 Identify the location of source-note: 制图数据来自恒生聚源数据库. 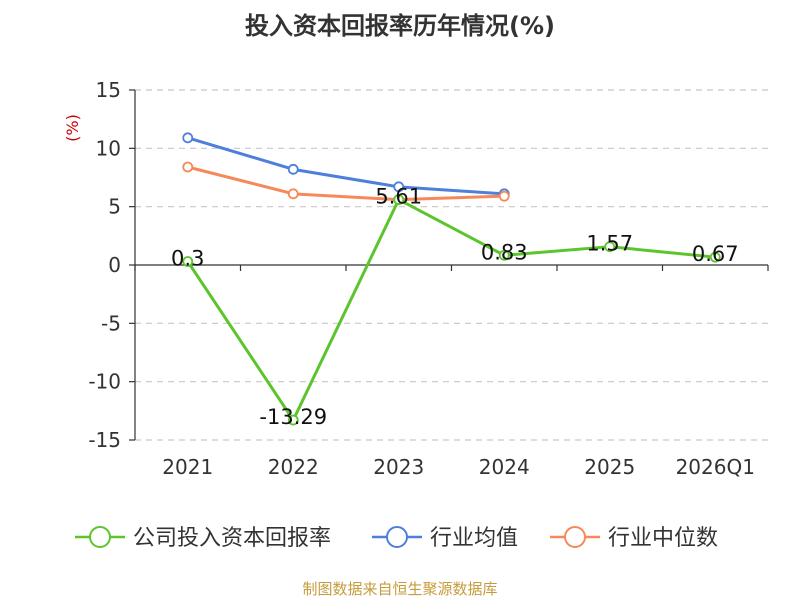
(400, 589).